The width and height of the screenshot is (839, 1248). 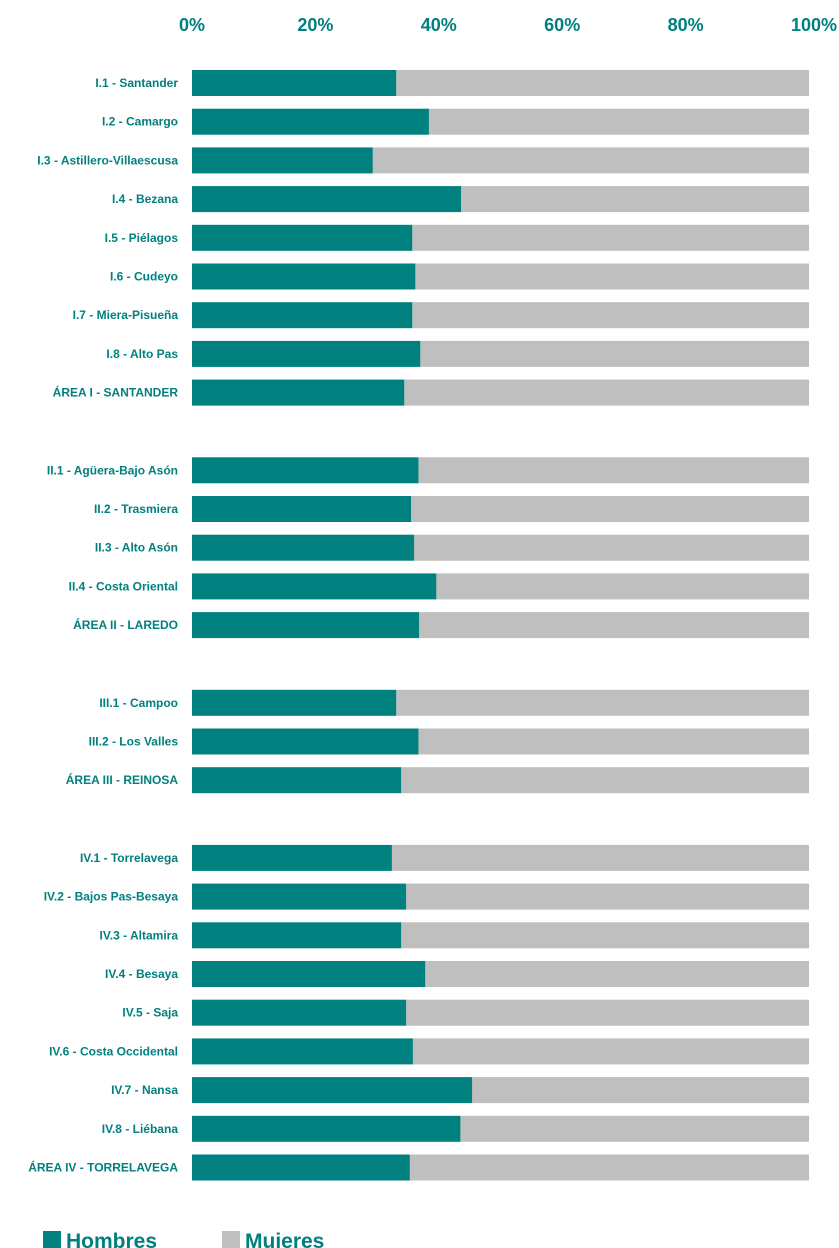 I want to click on category-label: ÁREA IV - TORRELAVEGA, so click(x=103, y=1167).